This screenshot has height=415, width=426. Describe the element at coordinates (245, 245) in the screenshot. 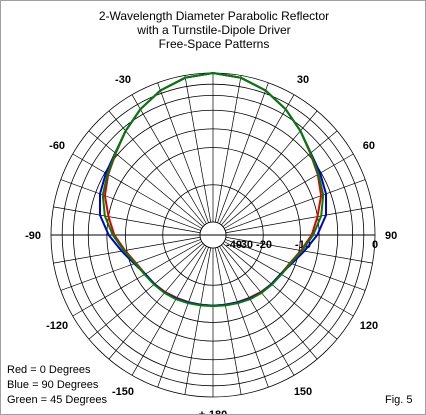

I see `ring-label: -30` at that location.